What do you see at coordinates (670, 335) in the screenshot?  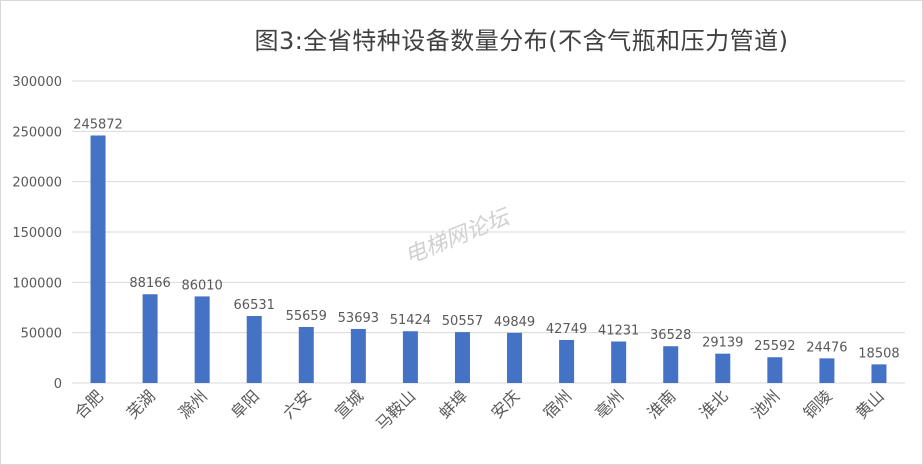 I see `data-label: 36528` at bounding box center [670, 335].